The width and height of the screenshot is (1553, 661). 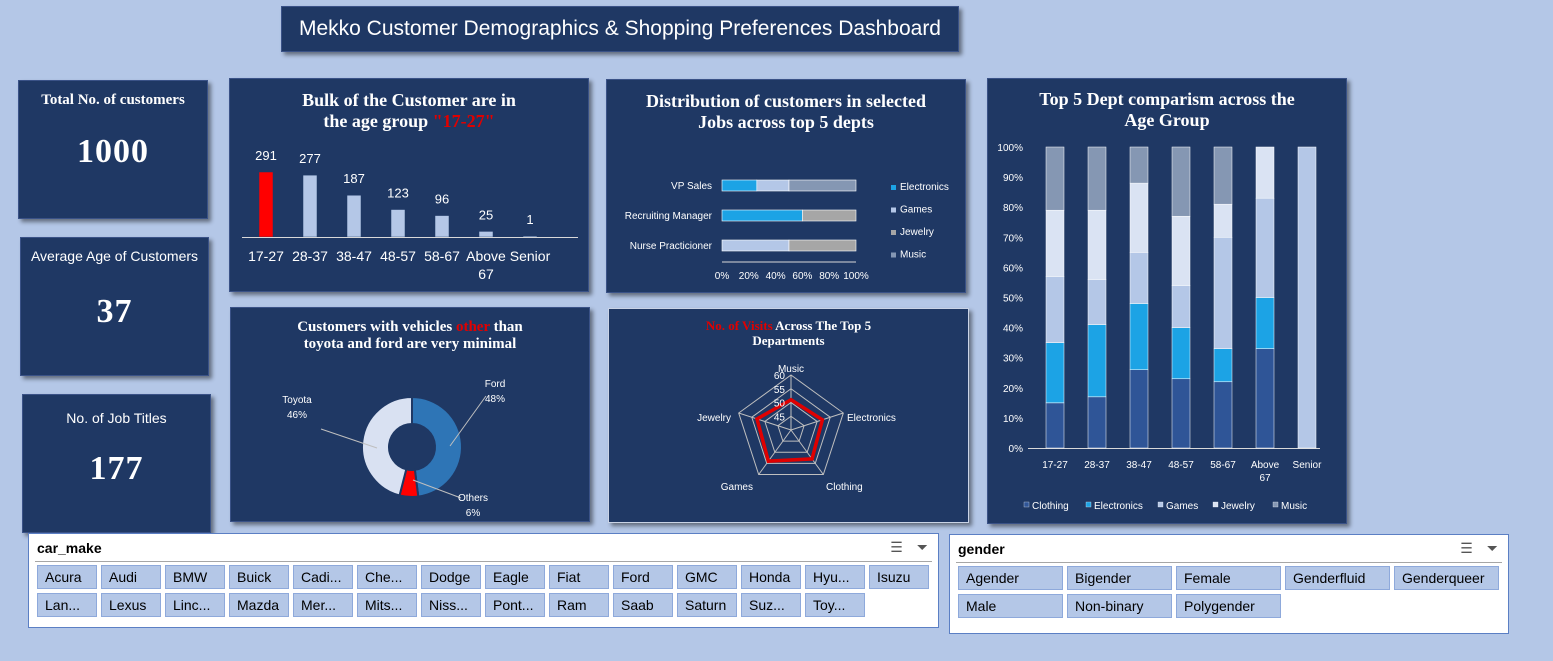 I want to click on dept-category-label: Above, so click(x=1265, y=465).